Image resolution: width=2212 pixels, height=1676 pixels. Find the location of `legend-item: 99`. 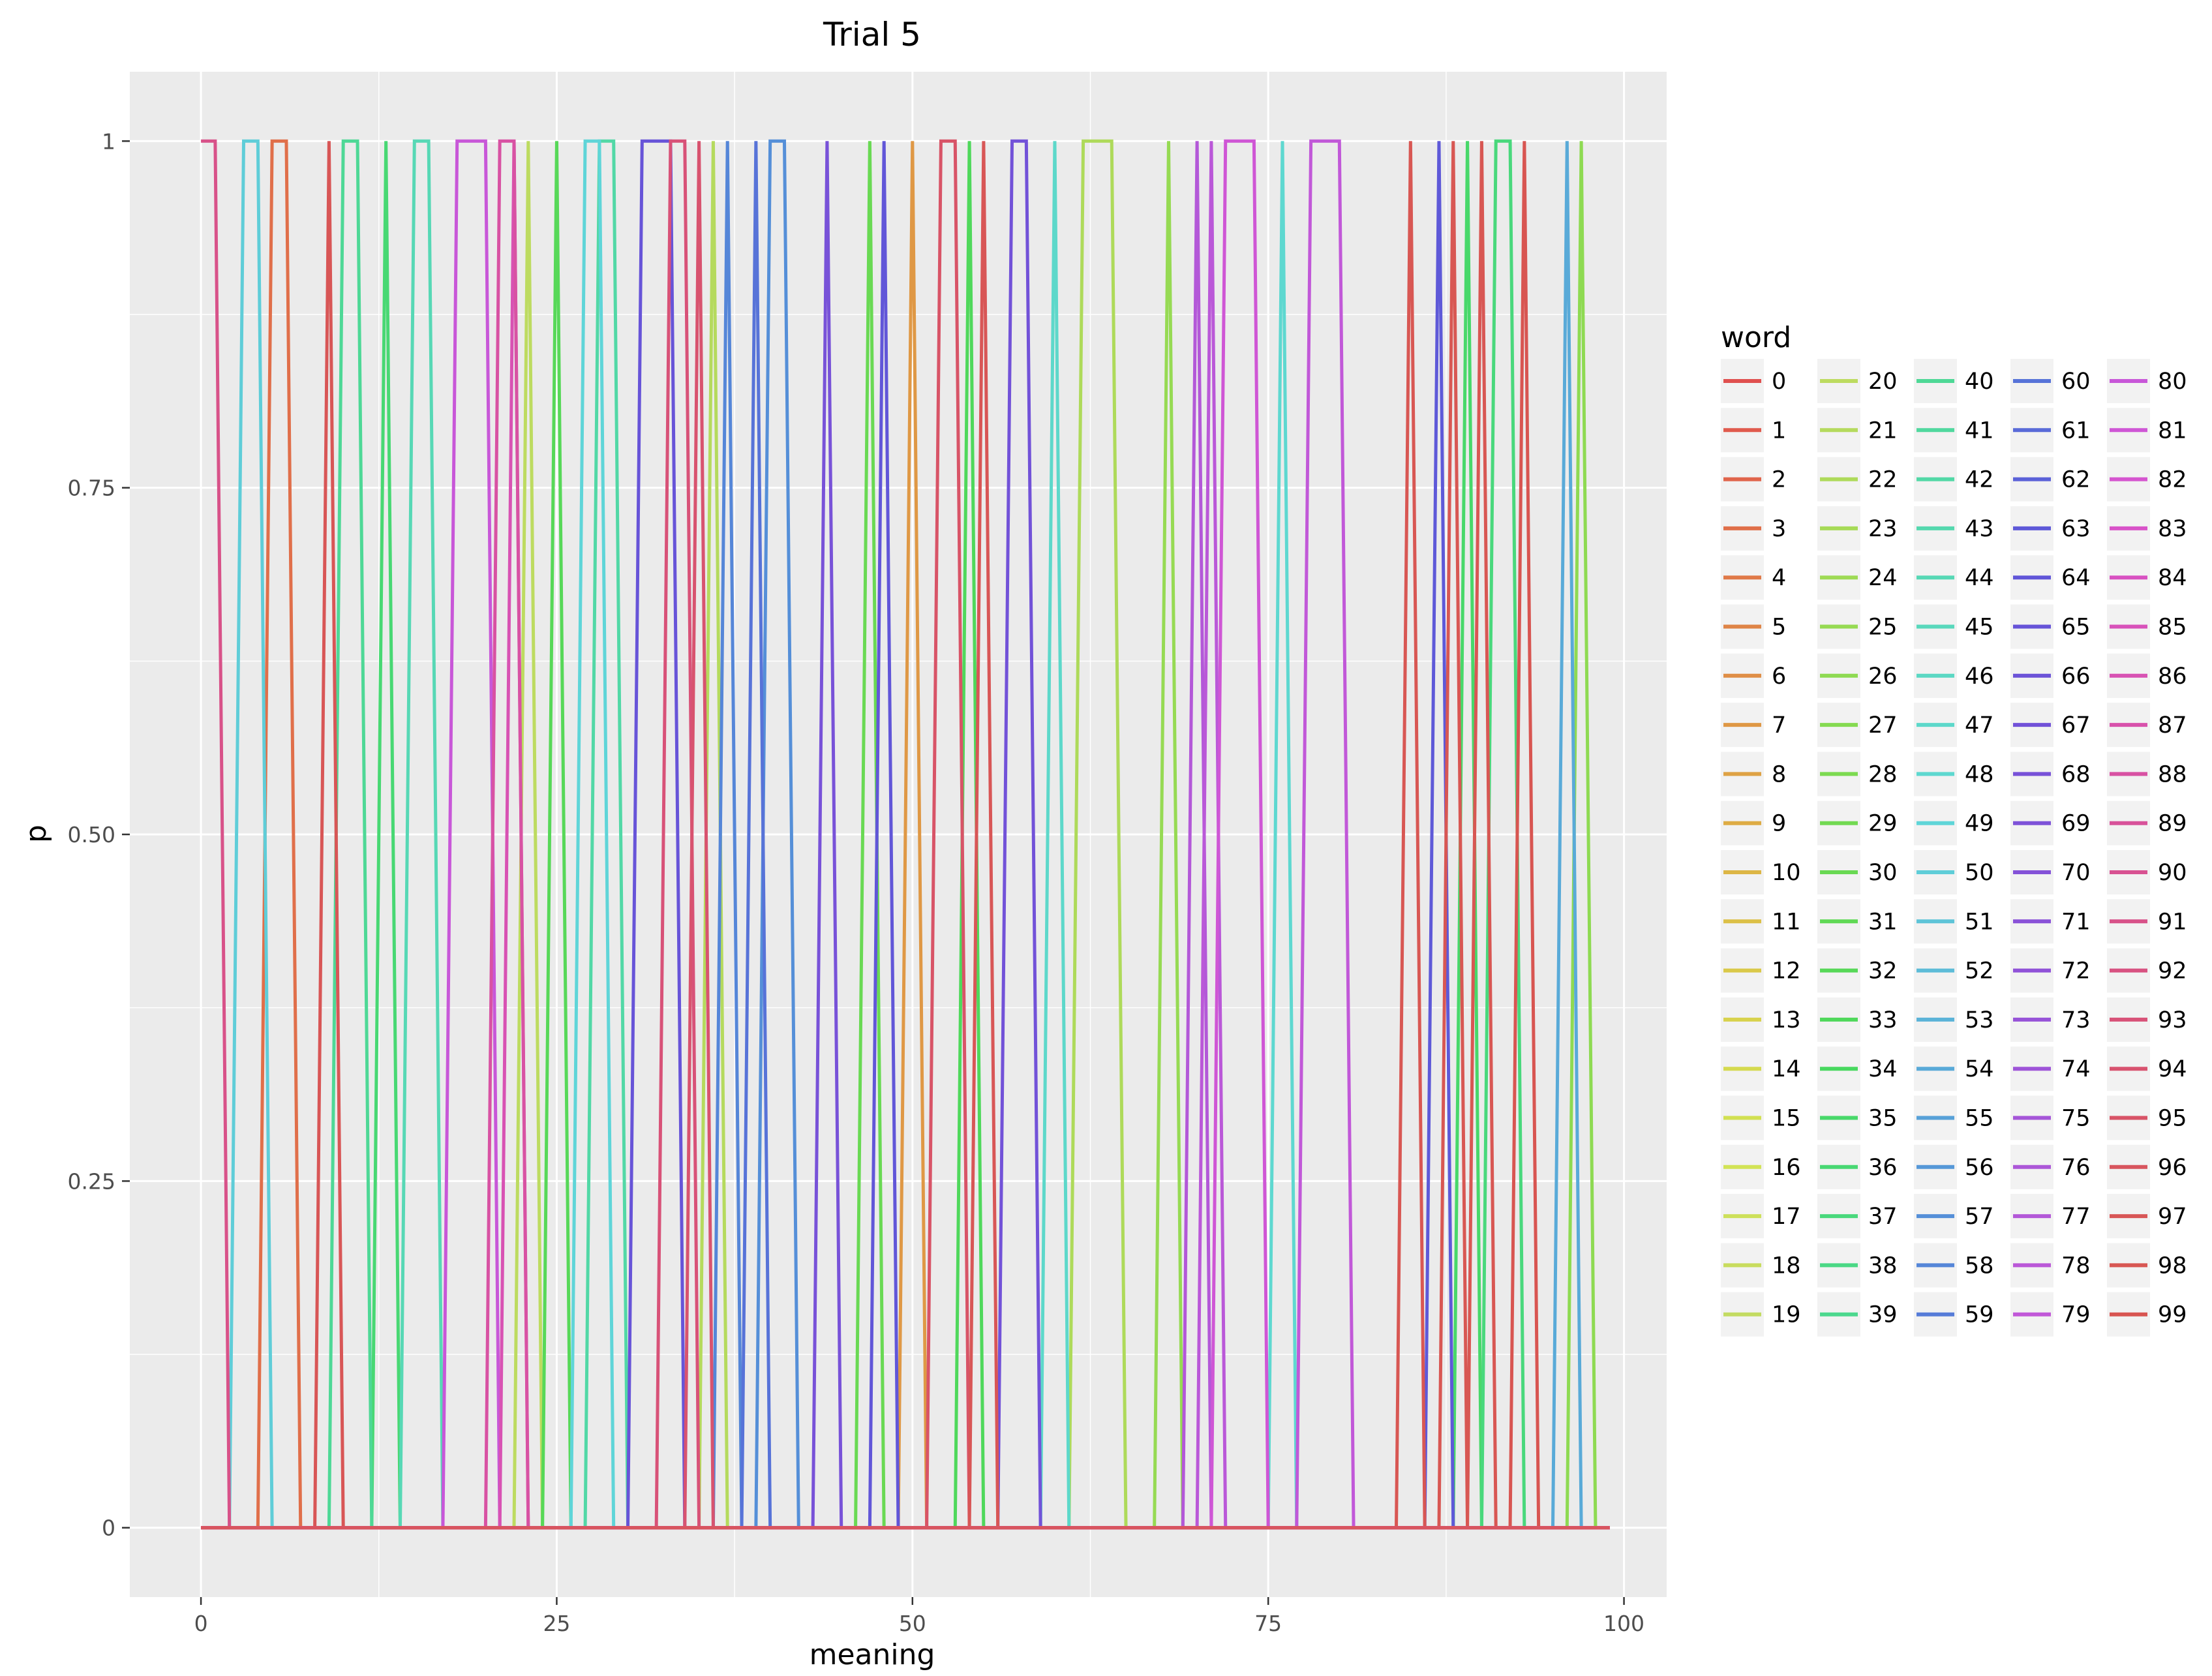

legend-item: 99 is located at coordinates (2147, 1314).